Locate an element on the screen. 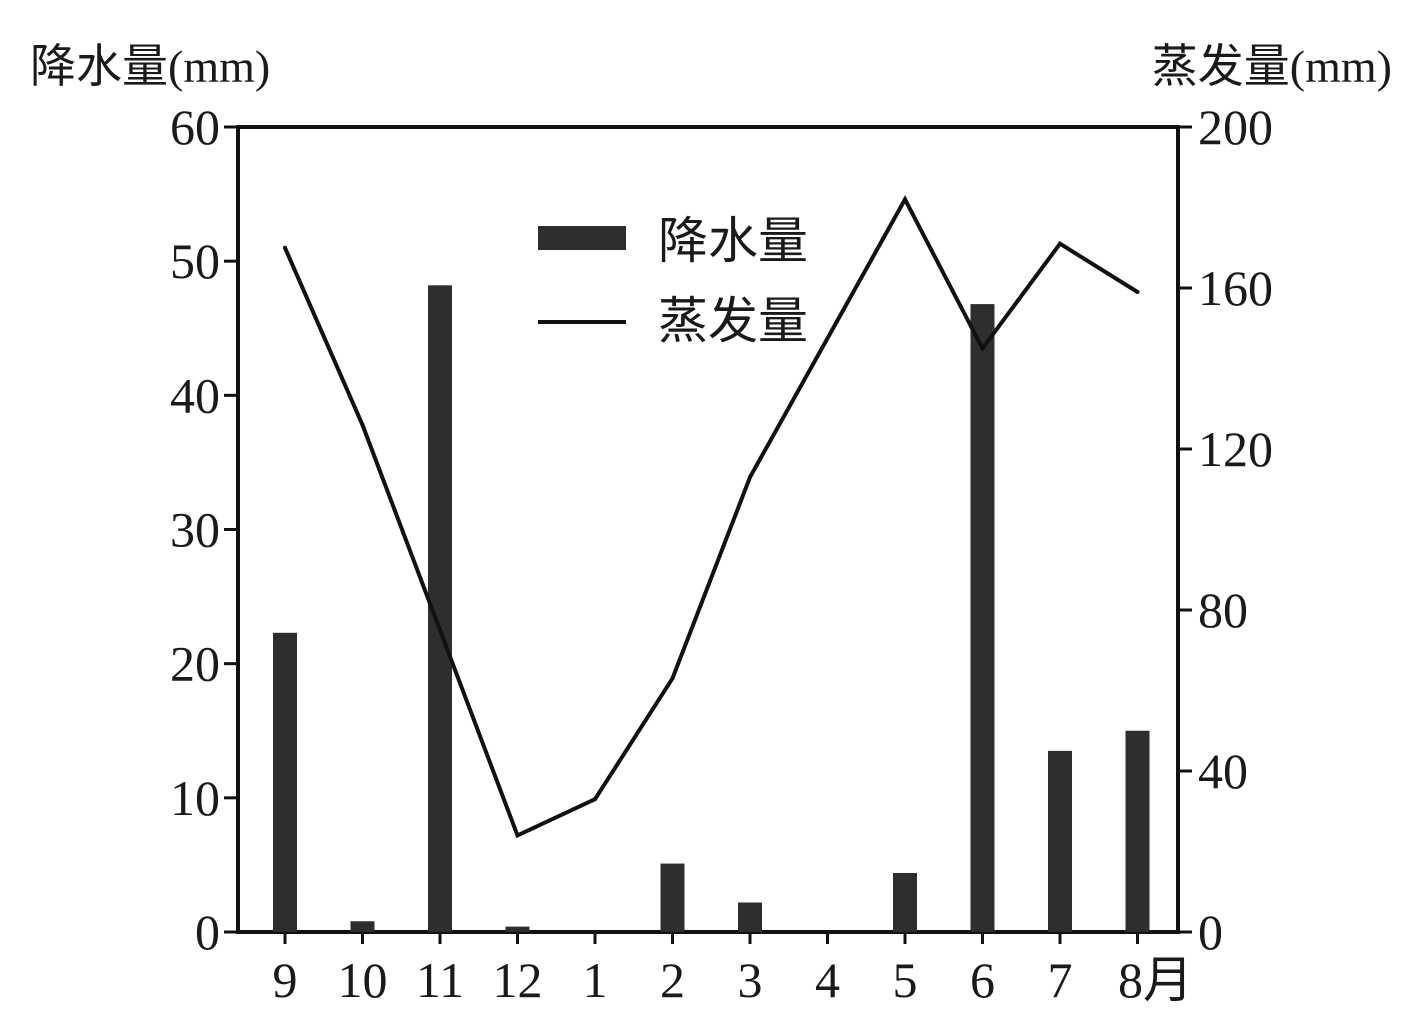  x-tick-label: 5 is located at coordinates (905, 980).